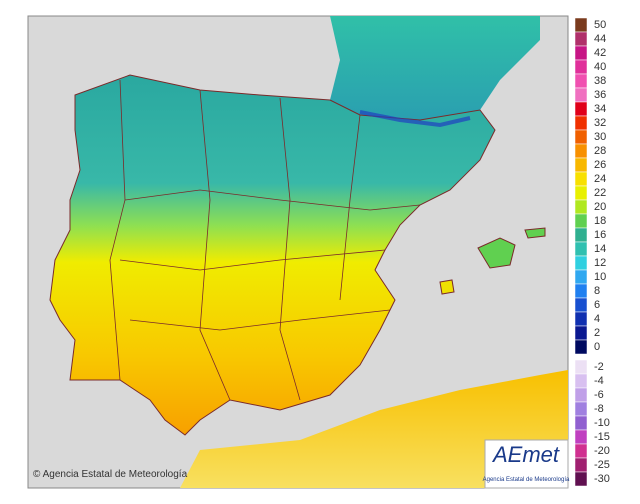 The image size is (640, 504). What do you see at coordinates (535, 233) in the screenshot?
I see `menorca` at bounding box center [535, 233].